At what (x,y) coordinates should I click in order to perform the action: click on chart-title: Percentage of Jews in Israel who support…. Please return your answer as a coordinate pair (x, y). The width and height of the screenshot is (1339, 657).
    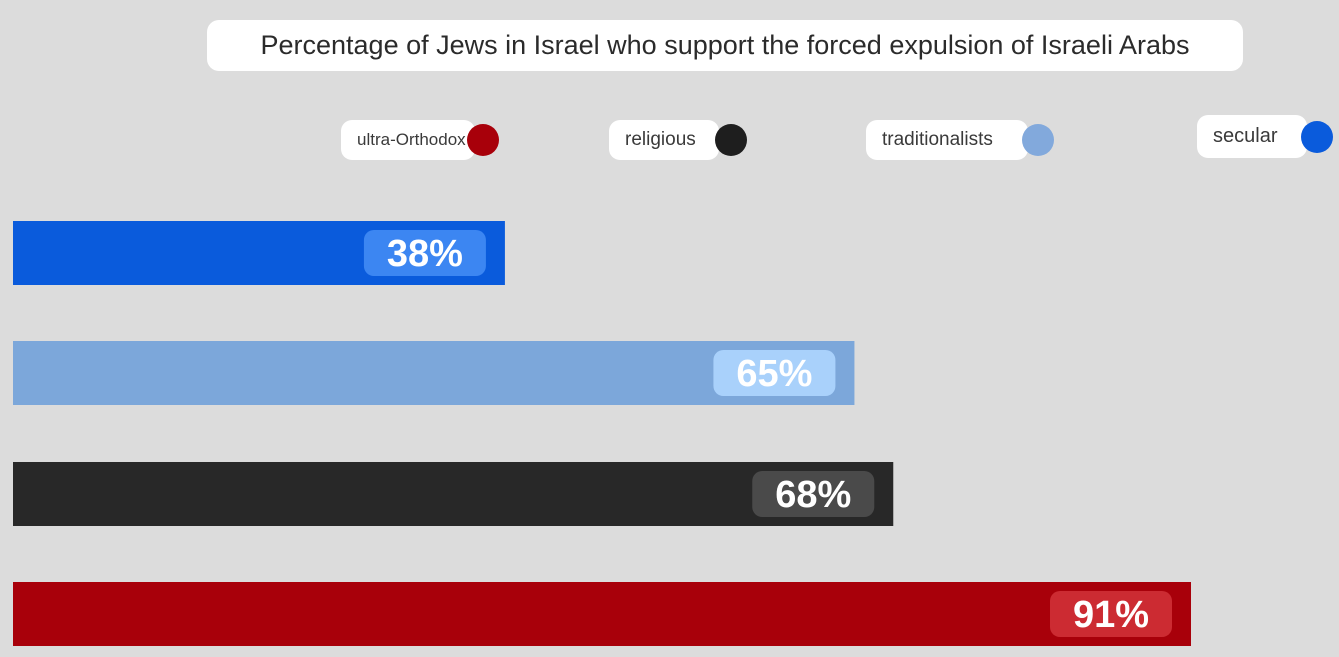
    Looking at the image, I should click on (725, 45).